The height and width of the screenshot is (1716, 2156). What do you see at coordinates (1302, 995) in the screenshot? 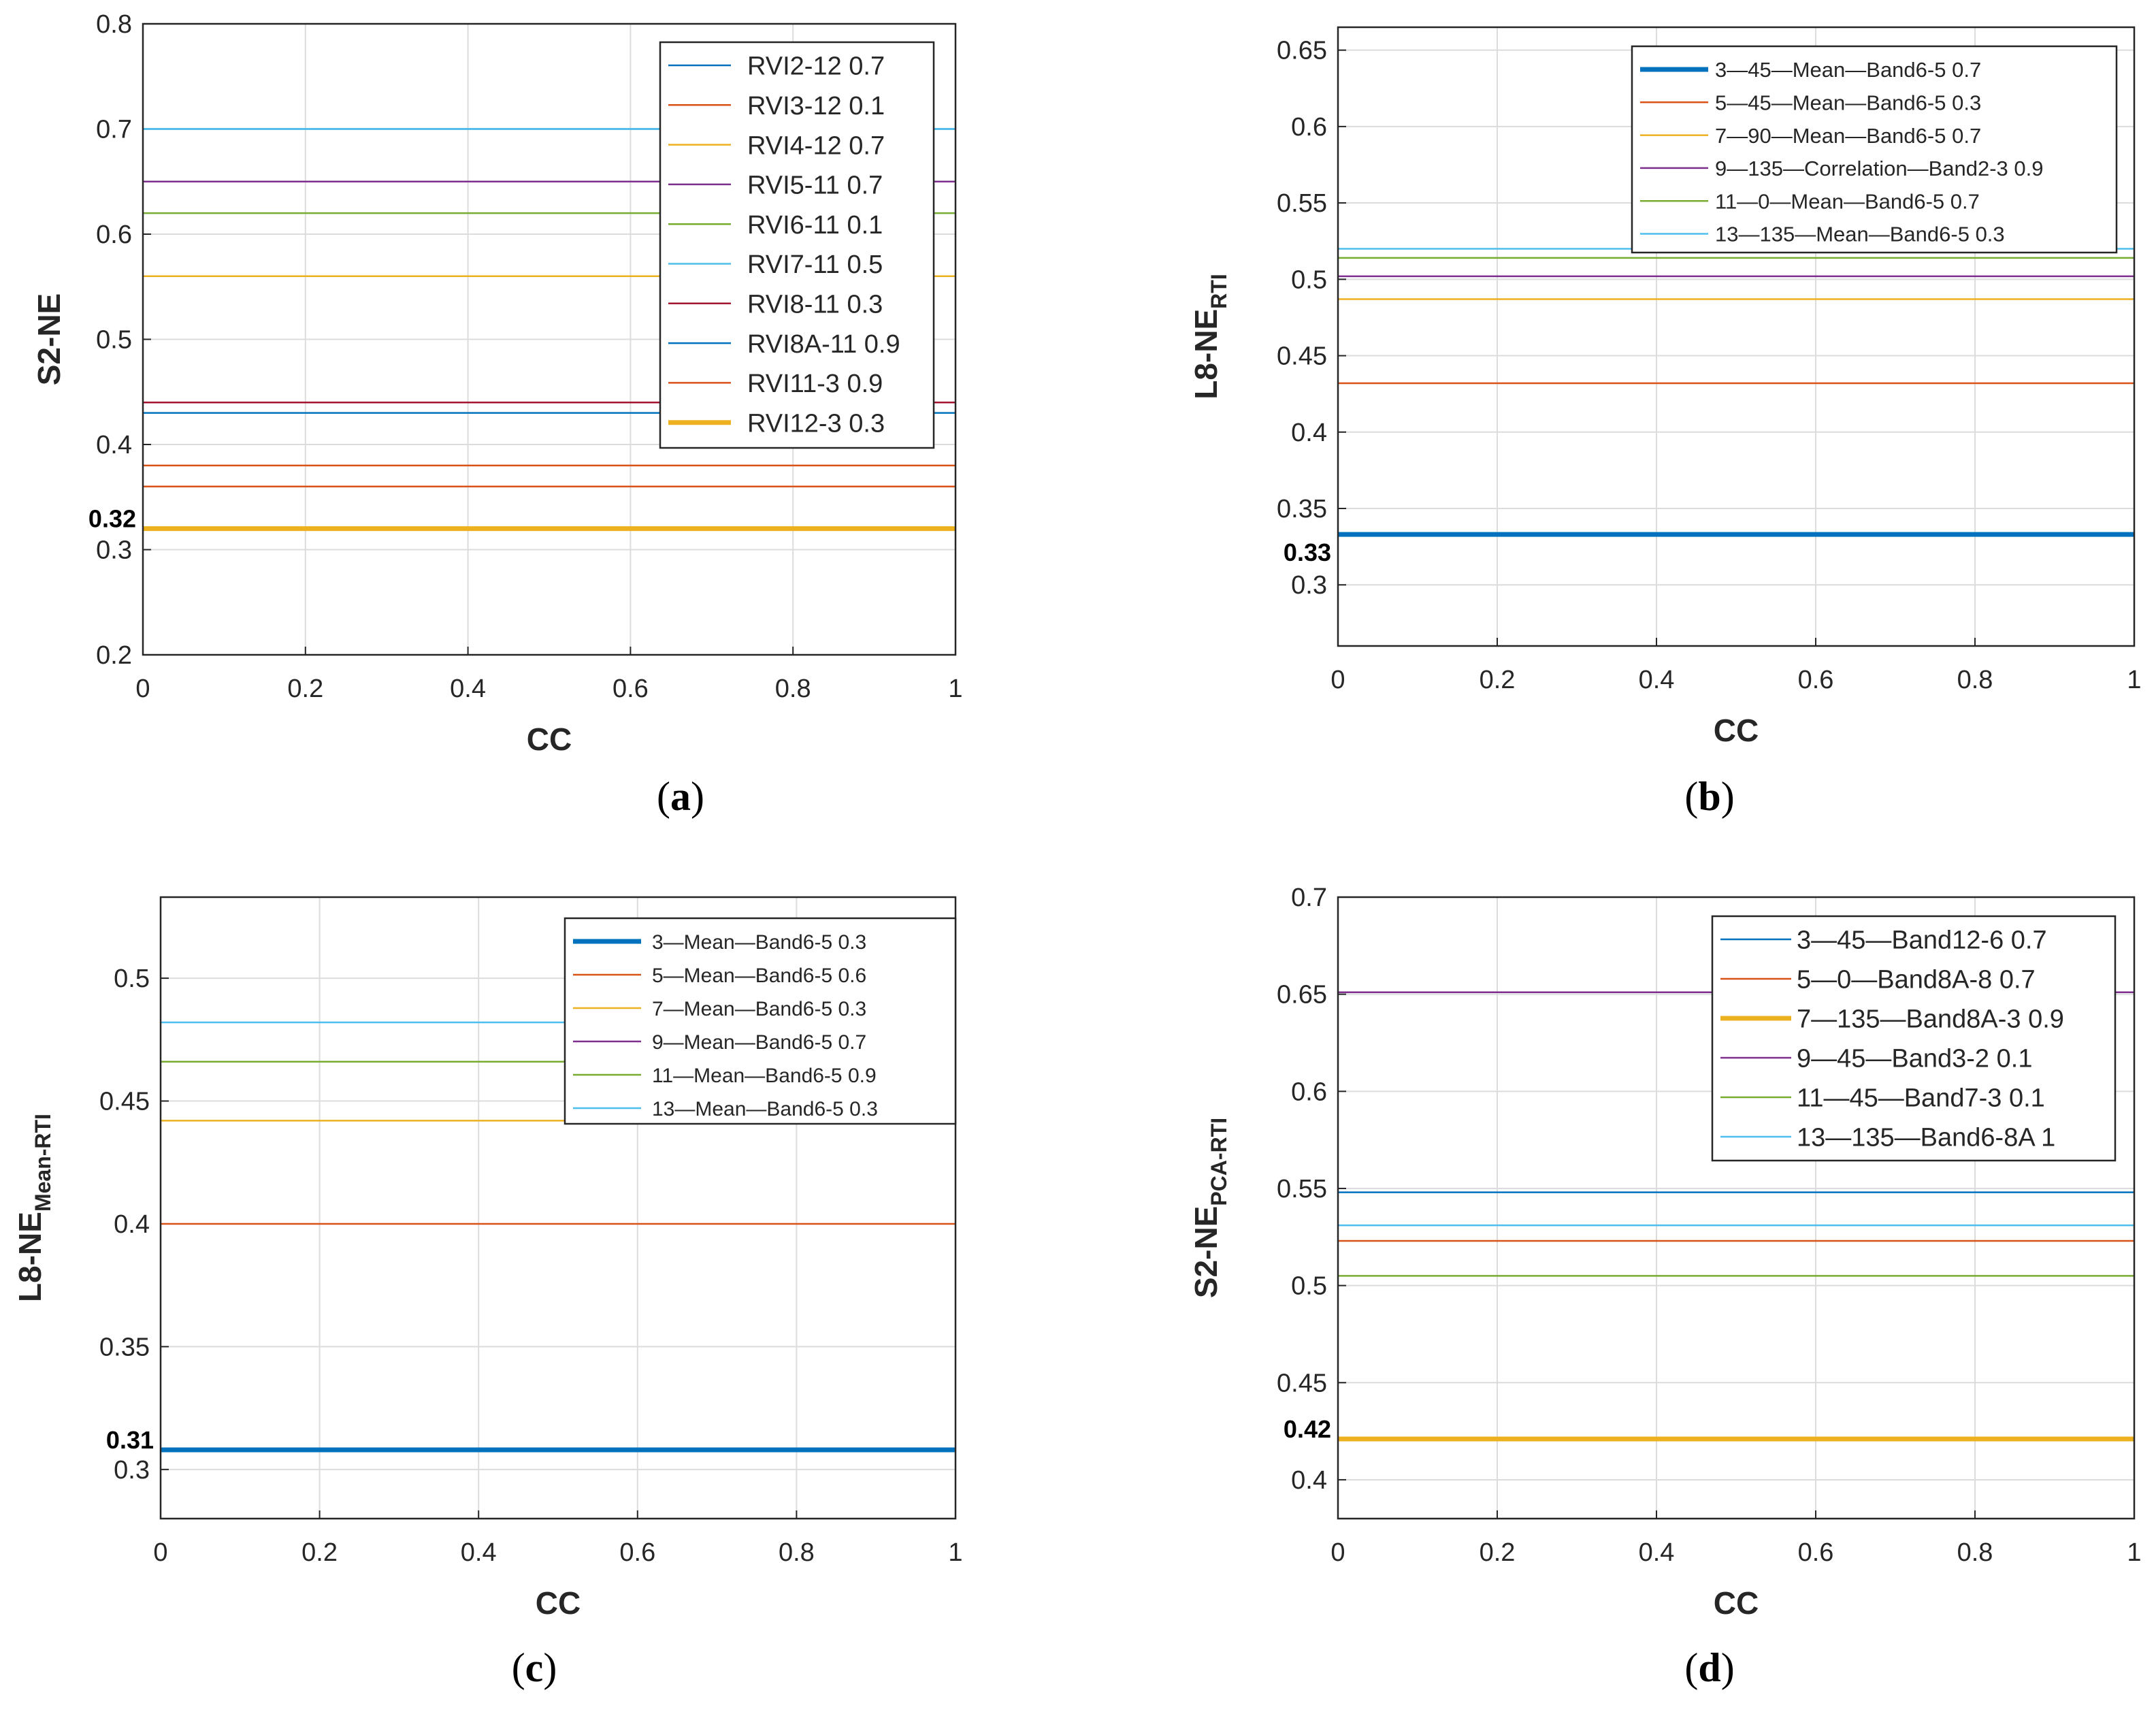
I see `y-tick-label: 0.65` at bounding box center [1302, 995].